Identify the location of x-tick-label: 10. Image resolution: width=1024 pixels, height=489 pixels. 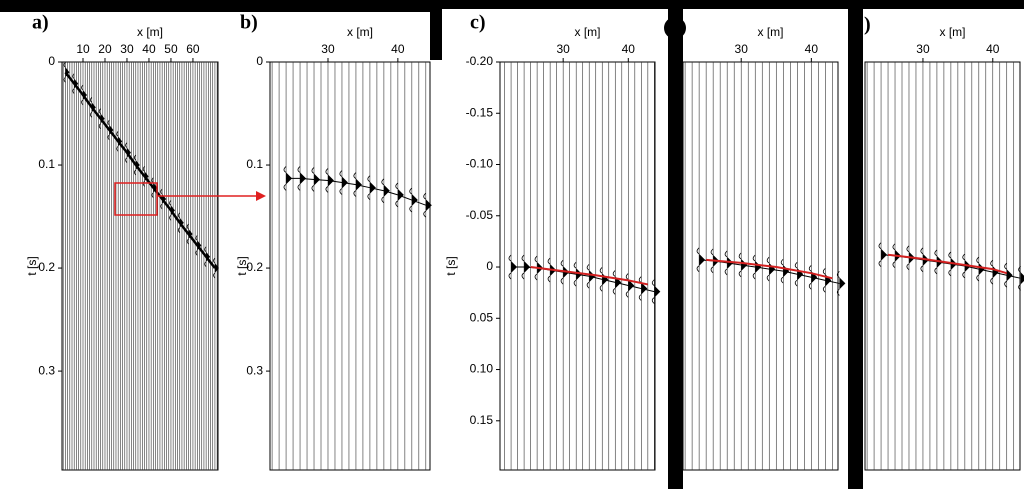
(83, 49).